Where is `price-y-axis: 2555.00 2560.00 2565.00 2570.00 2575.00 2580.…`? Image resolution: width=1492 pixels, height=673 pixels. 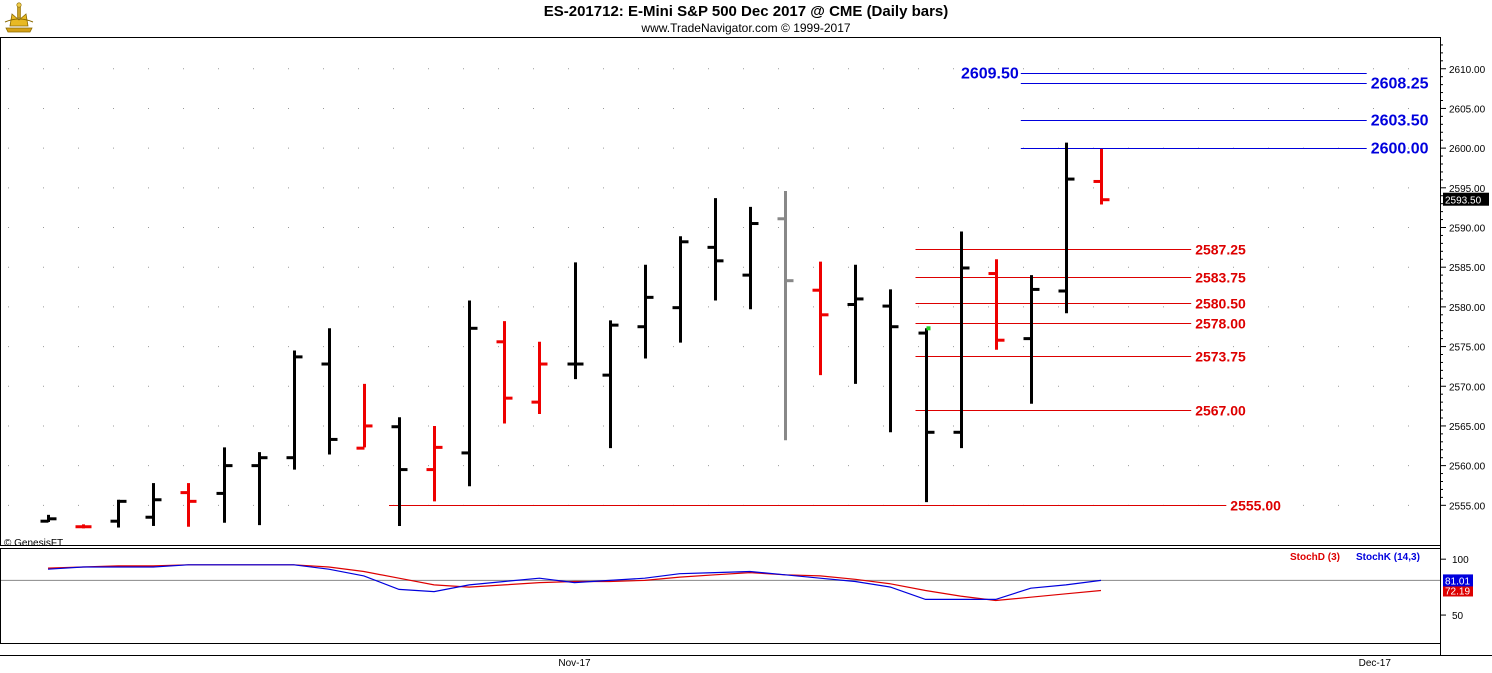
price-y-axis: 2555.00 2560.00 2565.00 2570.00 2575.00 2580.… is located at coordinates (1464, 278).